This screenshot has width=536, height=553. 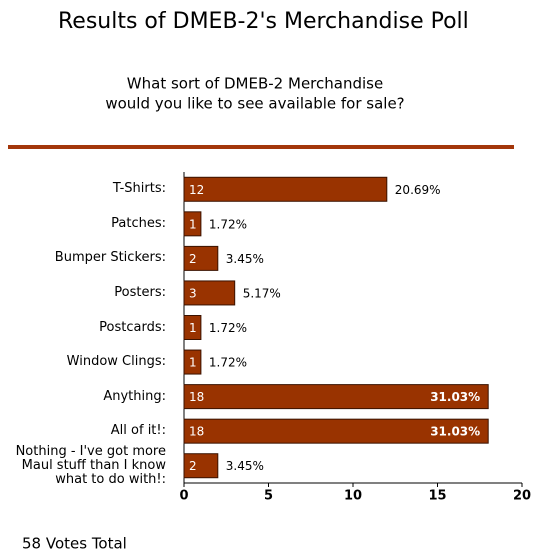 What do you see at coordinates (134, 396) in the screenshot?
I see `category-label: Anything:` at bounding box center [134, 396].